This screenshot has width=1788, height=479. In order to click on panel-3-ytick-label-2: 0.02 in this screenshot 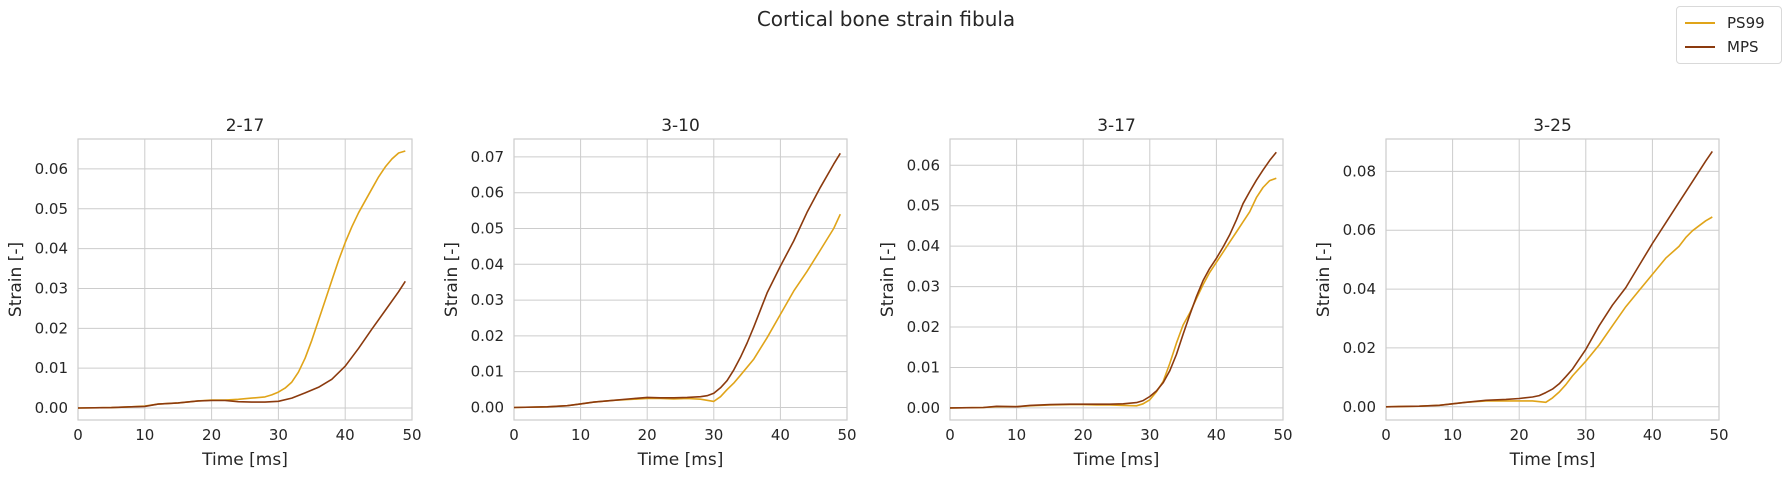, I will do `click(923, 327)`.